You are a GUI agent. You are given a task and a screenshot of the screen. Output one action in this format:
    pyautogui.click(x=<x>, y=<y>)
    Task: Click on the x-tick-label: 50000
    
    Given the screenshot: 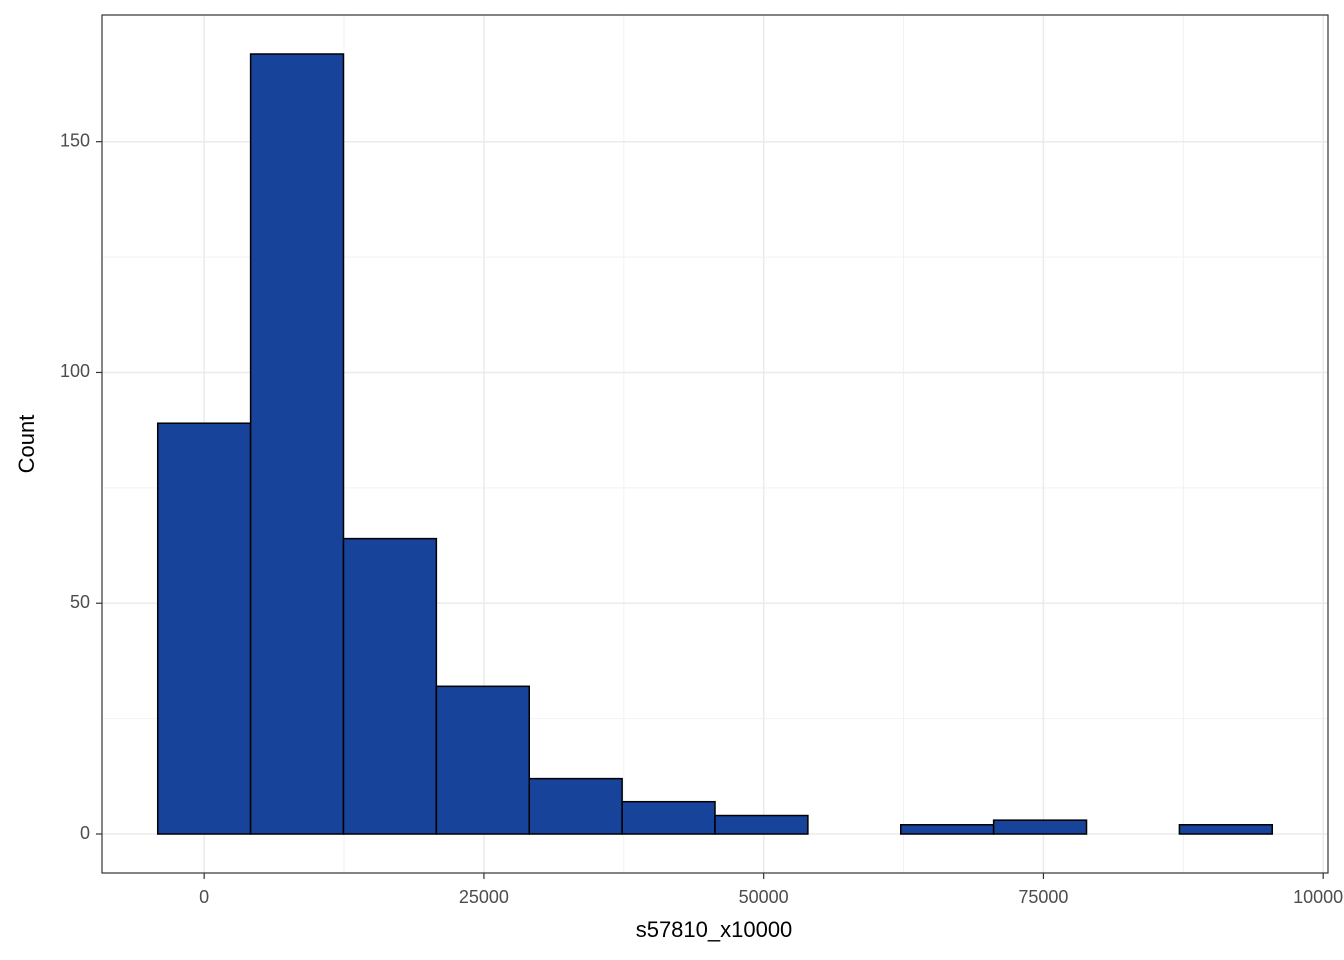 What is the action you would take?
    pyautogui.click(x=764, y=897)
    